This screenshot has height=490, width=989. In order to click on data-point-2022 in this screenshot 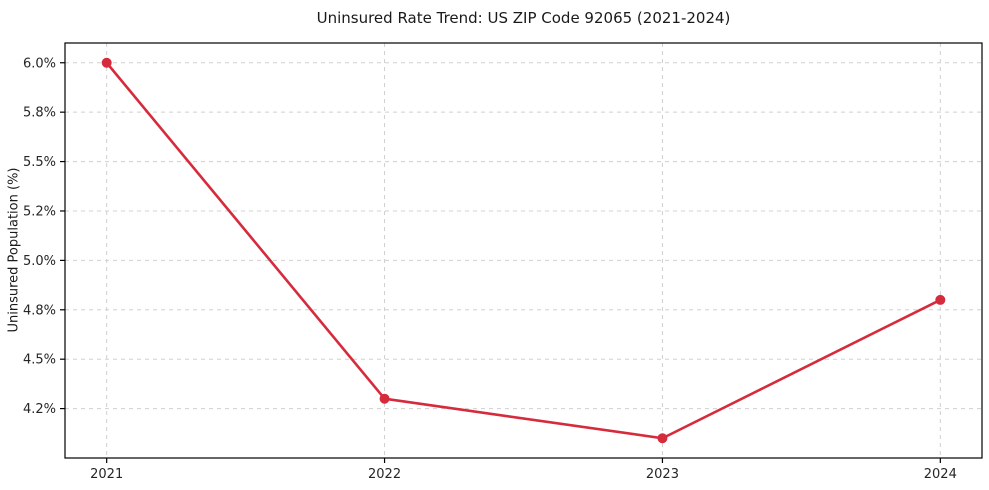, I will do `click(384, 398)`.